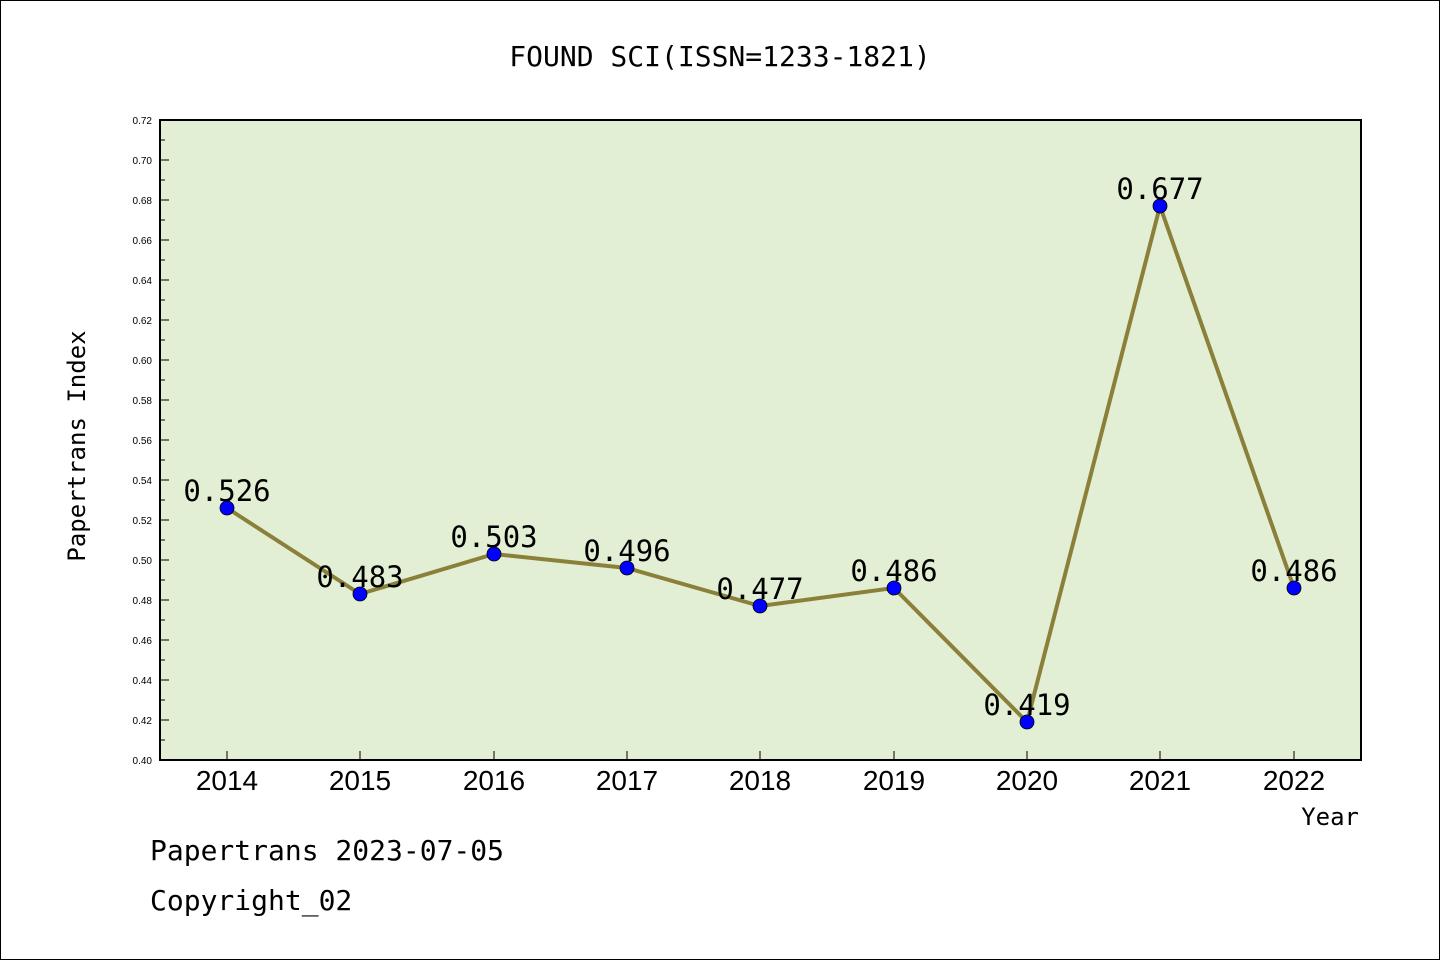  I want to click on y-tick-label: 0.44, so click(143, 681).